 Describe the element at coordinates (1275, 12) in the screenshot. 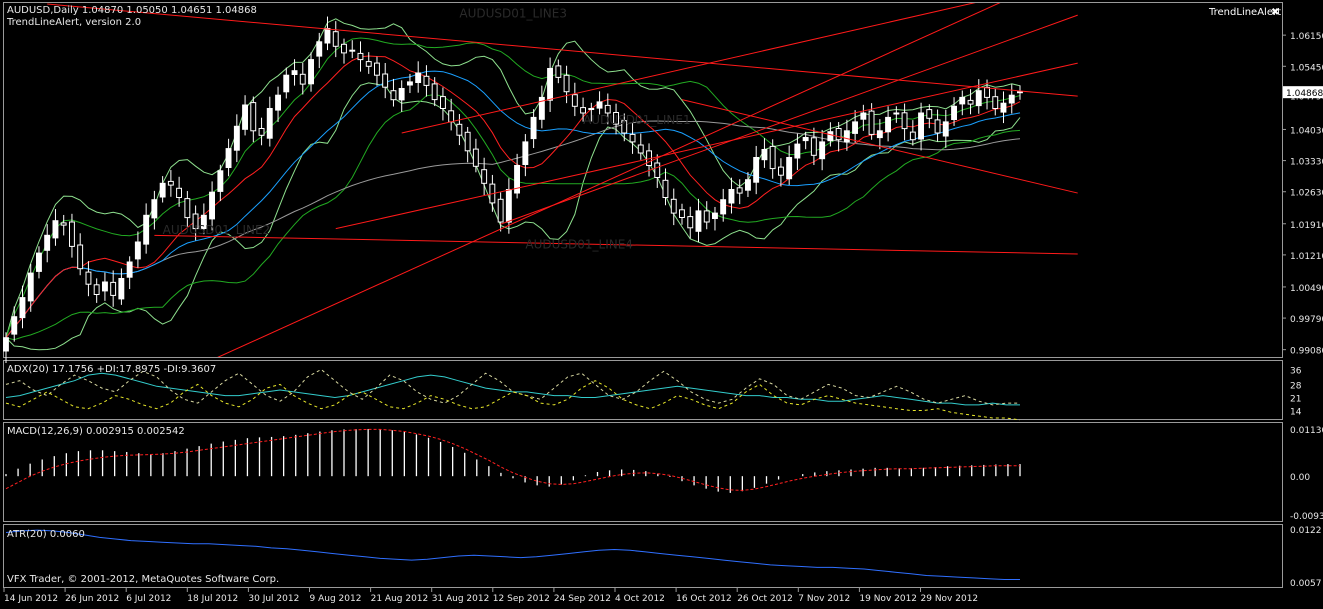

I see `close-icon: ✖` at that location.